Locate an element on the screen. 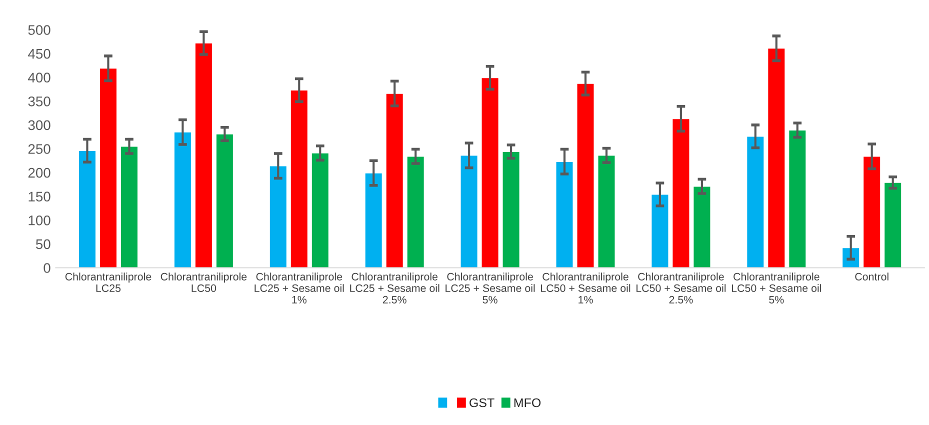  x-tick-label: Control is located at coordinates (871, 276).